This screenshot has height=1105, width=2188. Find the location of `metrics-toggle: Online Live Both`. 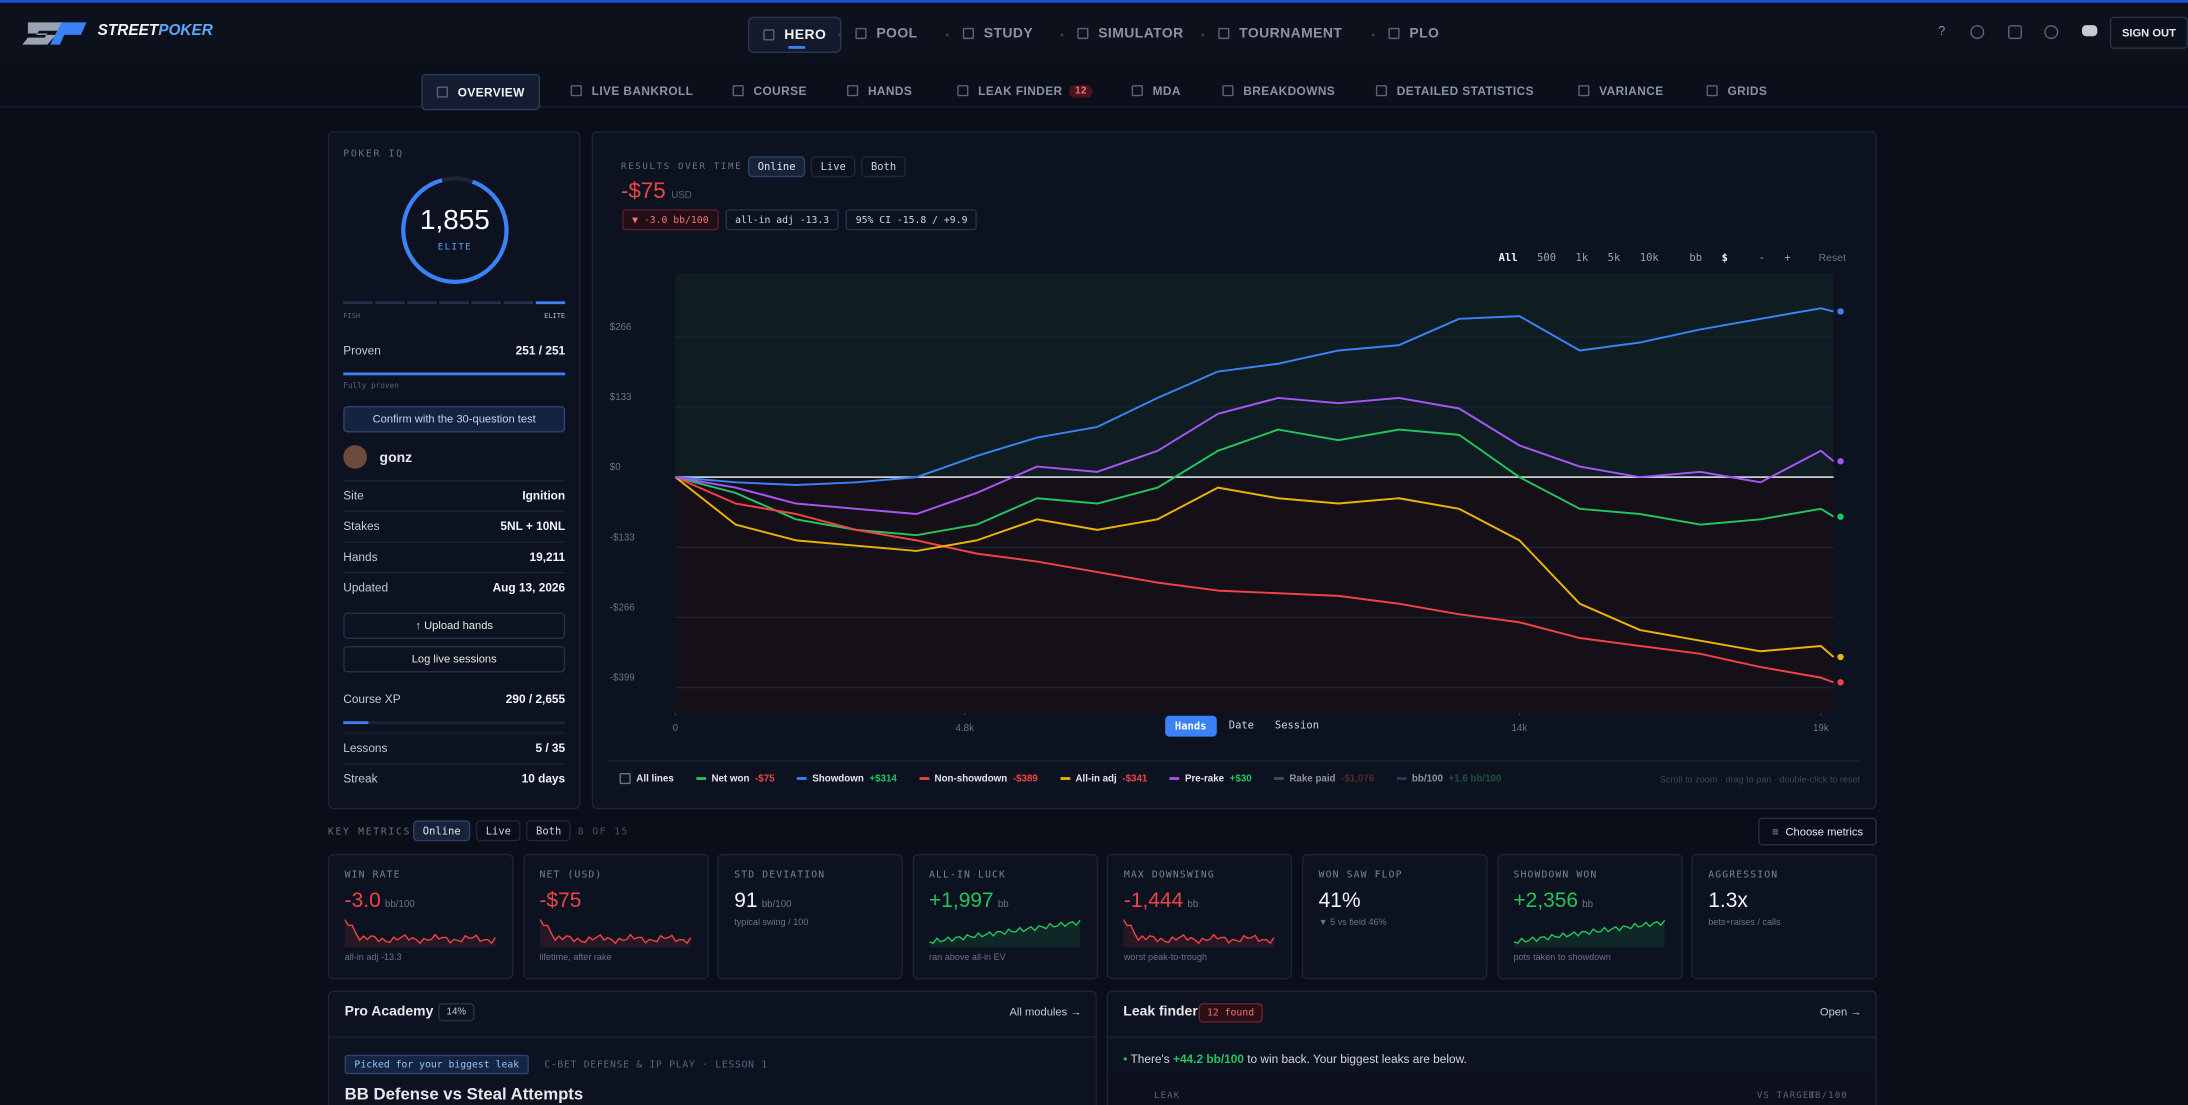

metrics-toggle: Online Live Both is located at coordinates (492, 831).